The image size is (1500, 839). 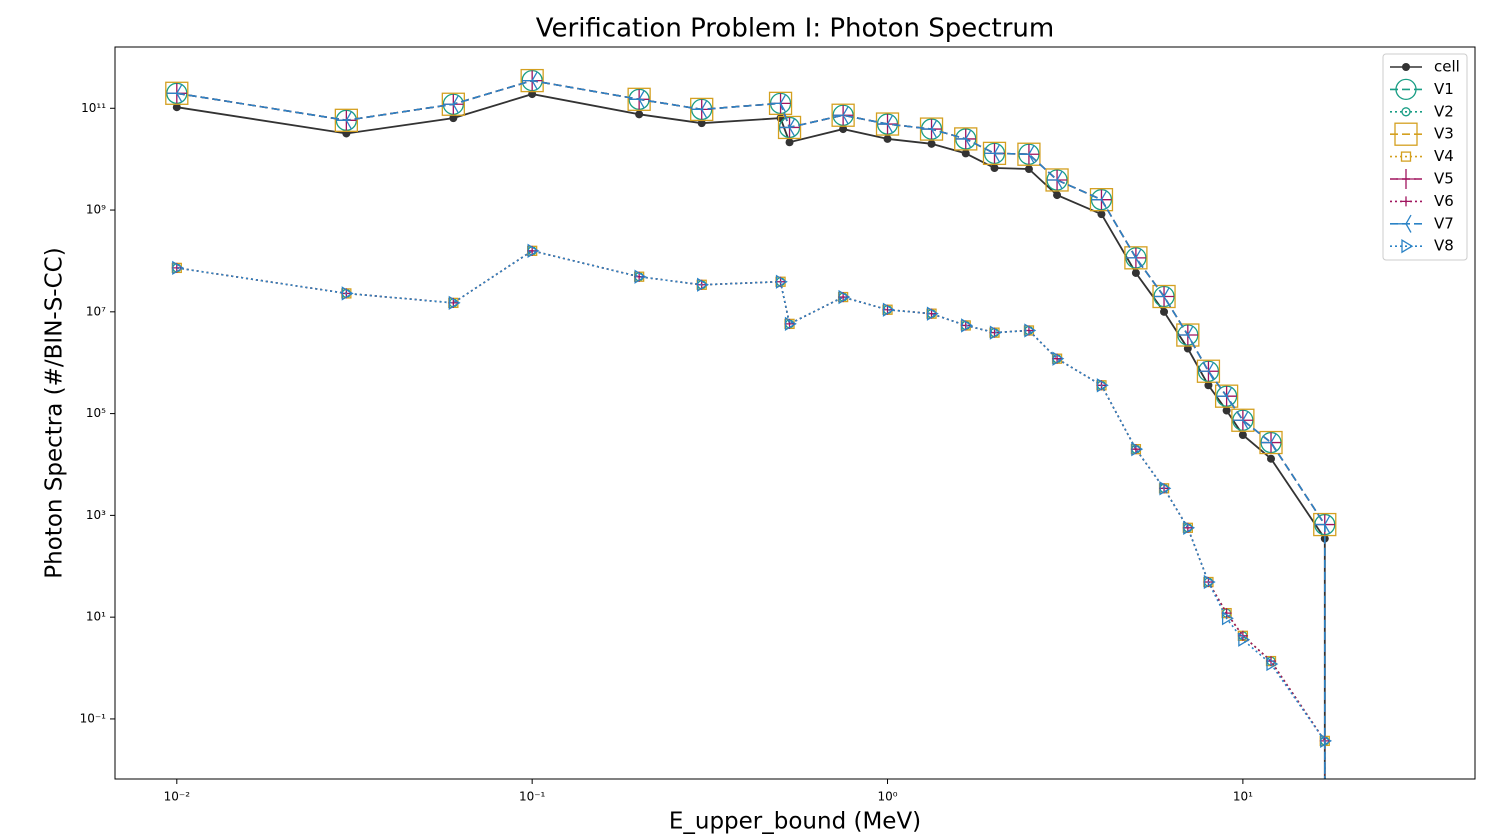 What do you see at coordinates (532, 797) in the screenshot?
I see `x-tick-label: 10⁻¹` at bounding box center [532, 797].